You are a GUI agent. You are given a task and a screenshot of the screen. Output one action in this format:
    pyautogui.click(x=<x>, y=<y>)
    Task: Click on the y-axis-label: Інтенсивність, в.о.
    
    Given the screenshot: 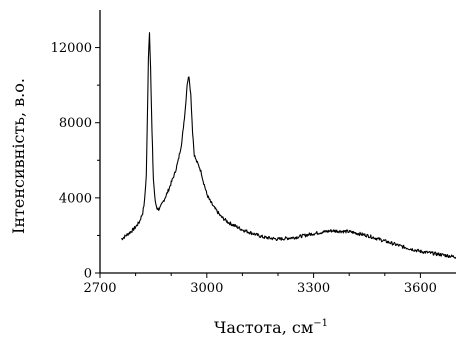 What is the action you would take?
    pyautogui.click(x=18, y=156)
    